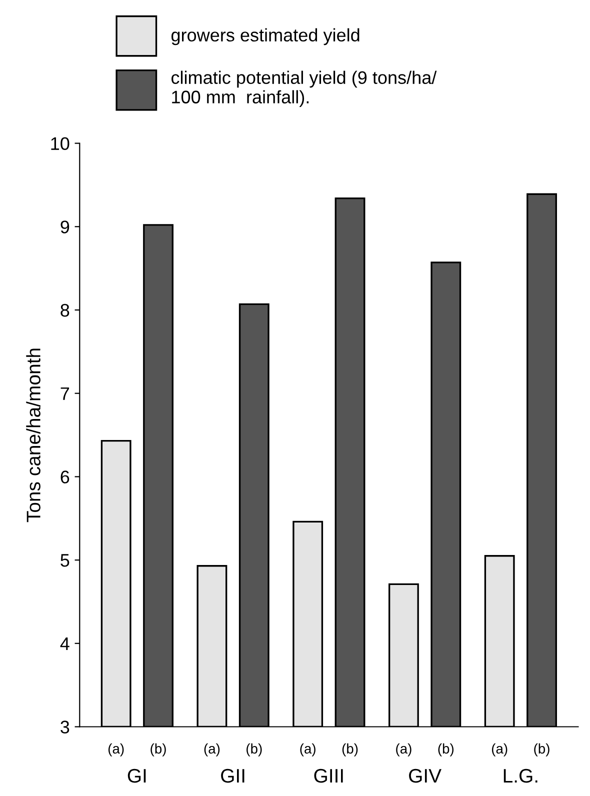 The height and width of the screenshot is (796, 590). What do you see at coordinates (65, 310) in the screenshot?
I see `y-tick-label: 8` at bounding box center [65, 310].